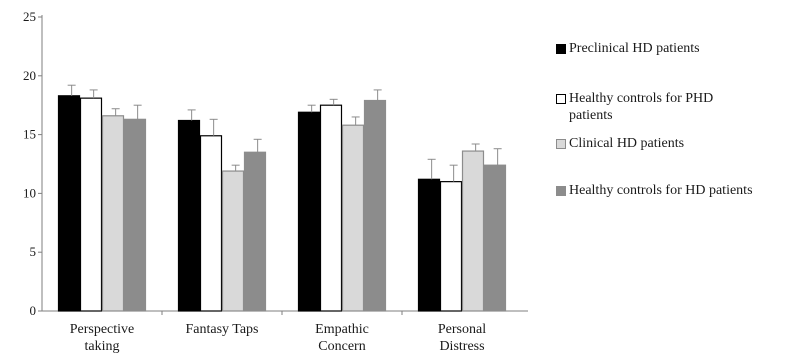  Describe the element at coordinates (137, 112) in the screenshot. I see `error-bar-healthy-controls-for-hd-patients-perspective-taking` at that location.